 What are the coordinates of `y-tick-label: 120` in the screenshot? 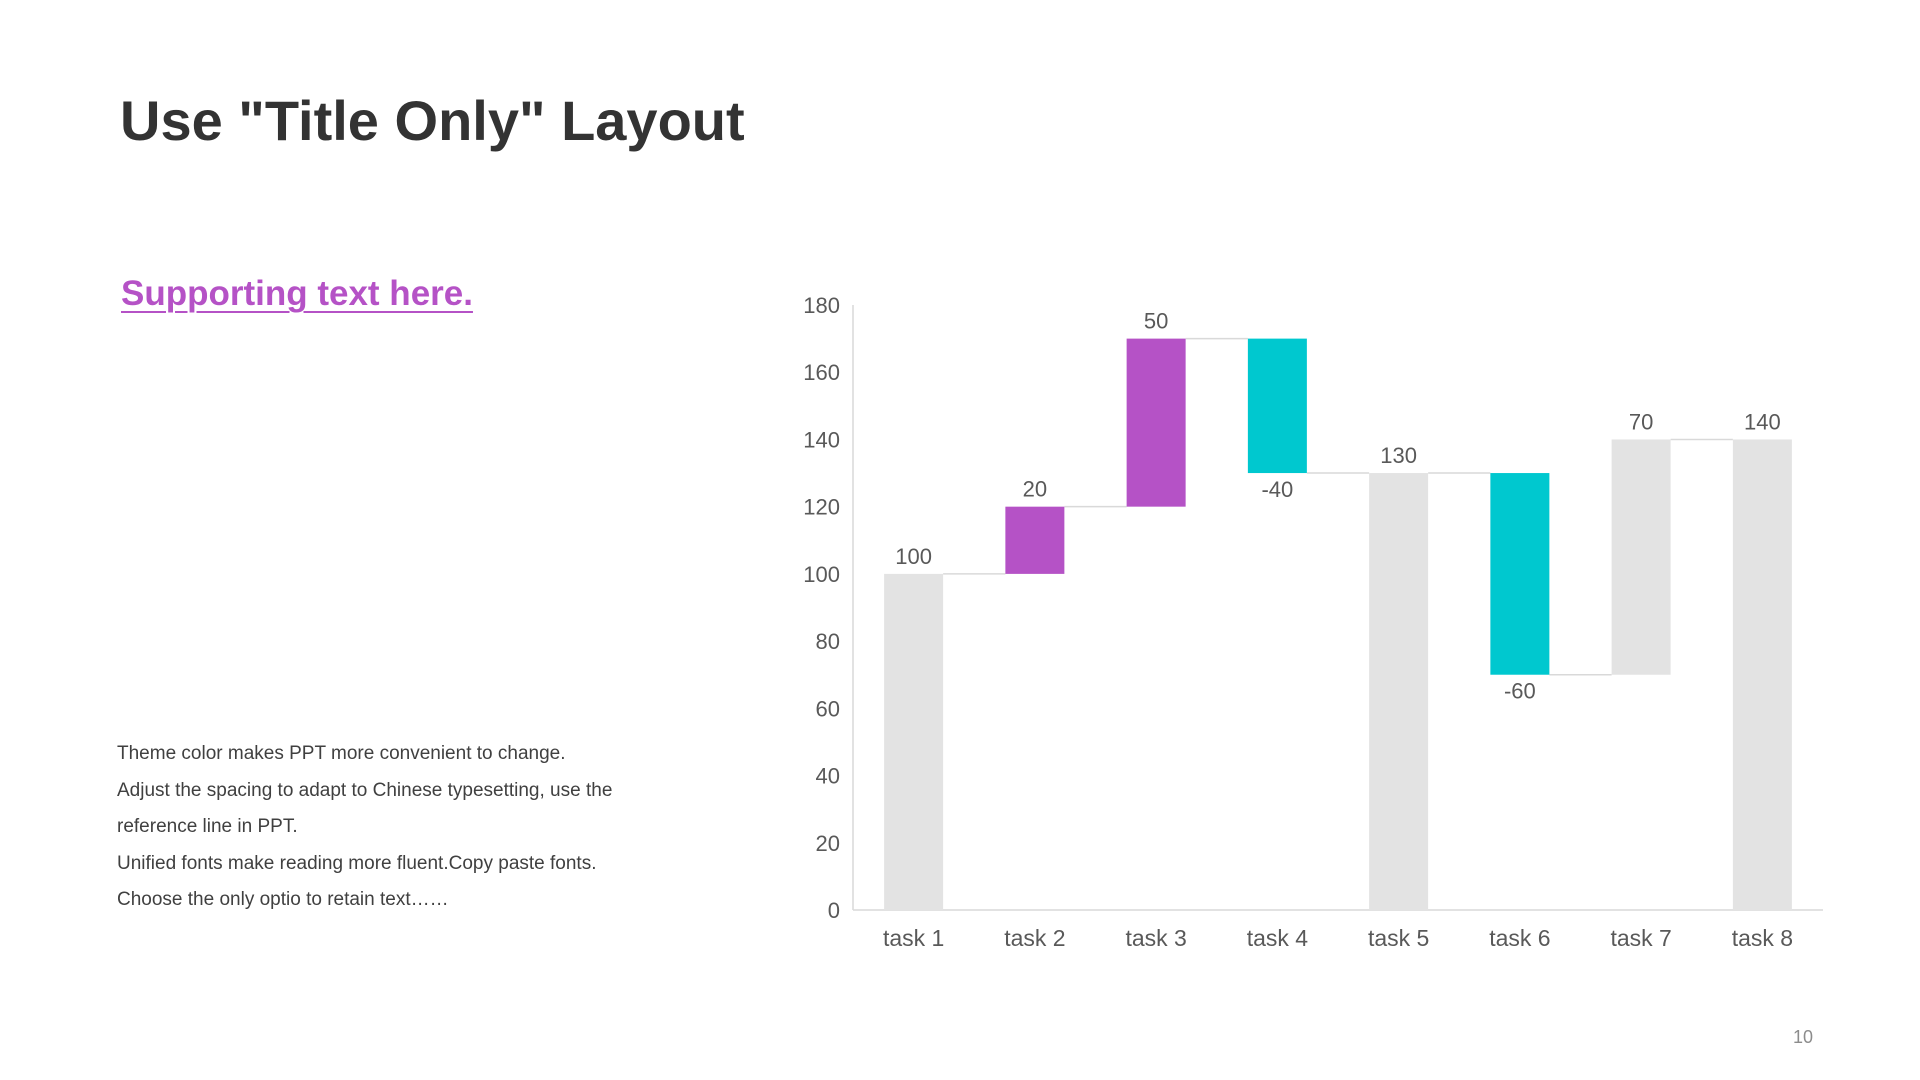 It's located at (821, 507).